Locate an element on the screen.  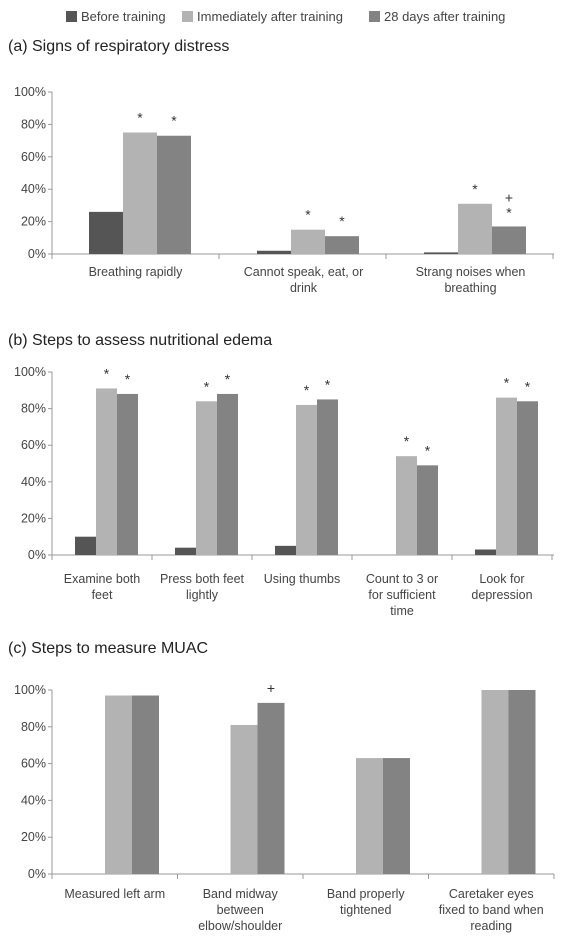
x-tick-label: Band midway between elbow/shoulder is located at coordinates (240, 910).